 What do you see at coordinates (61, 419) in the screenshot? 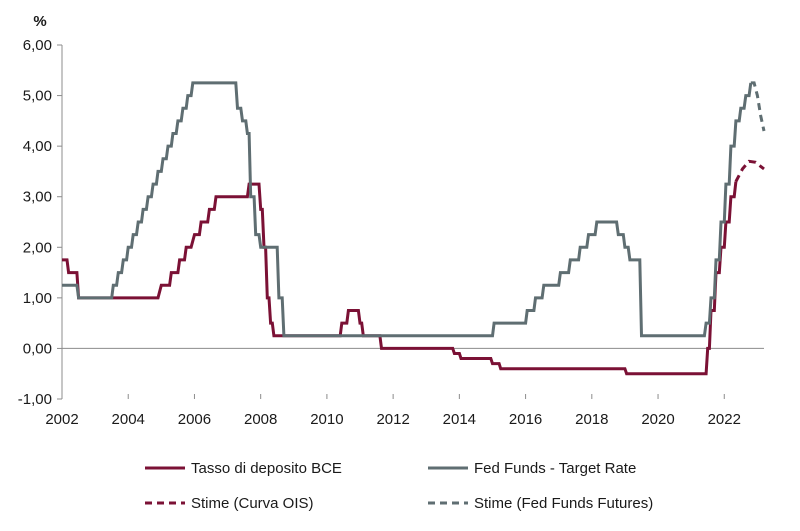
I see `x-tick-label: 2002` at bounding box center [61, 419].